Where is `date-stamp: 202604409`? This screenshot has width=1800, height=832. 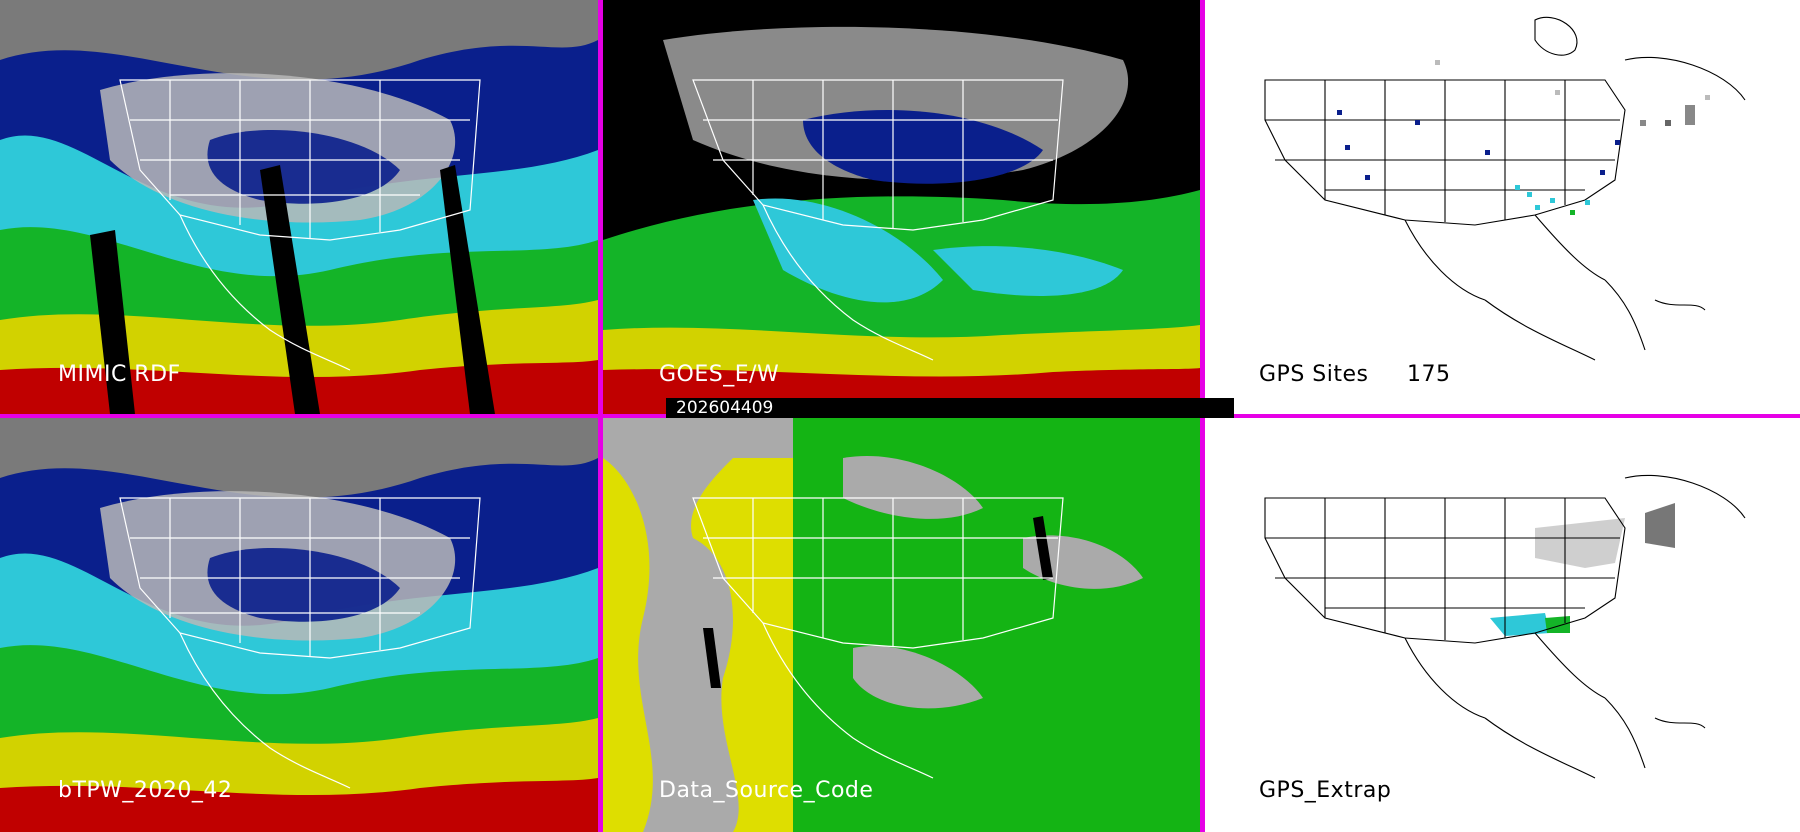 date-stamp: 202604409 is located at coordinates (950, 408).